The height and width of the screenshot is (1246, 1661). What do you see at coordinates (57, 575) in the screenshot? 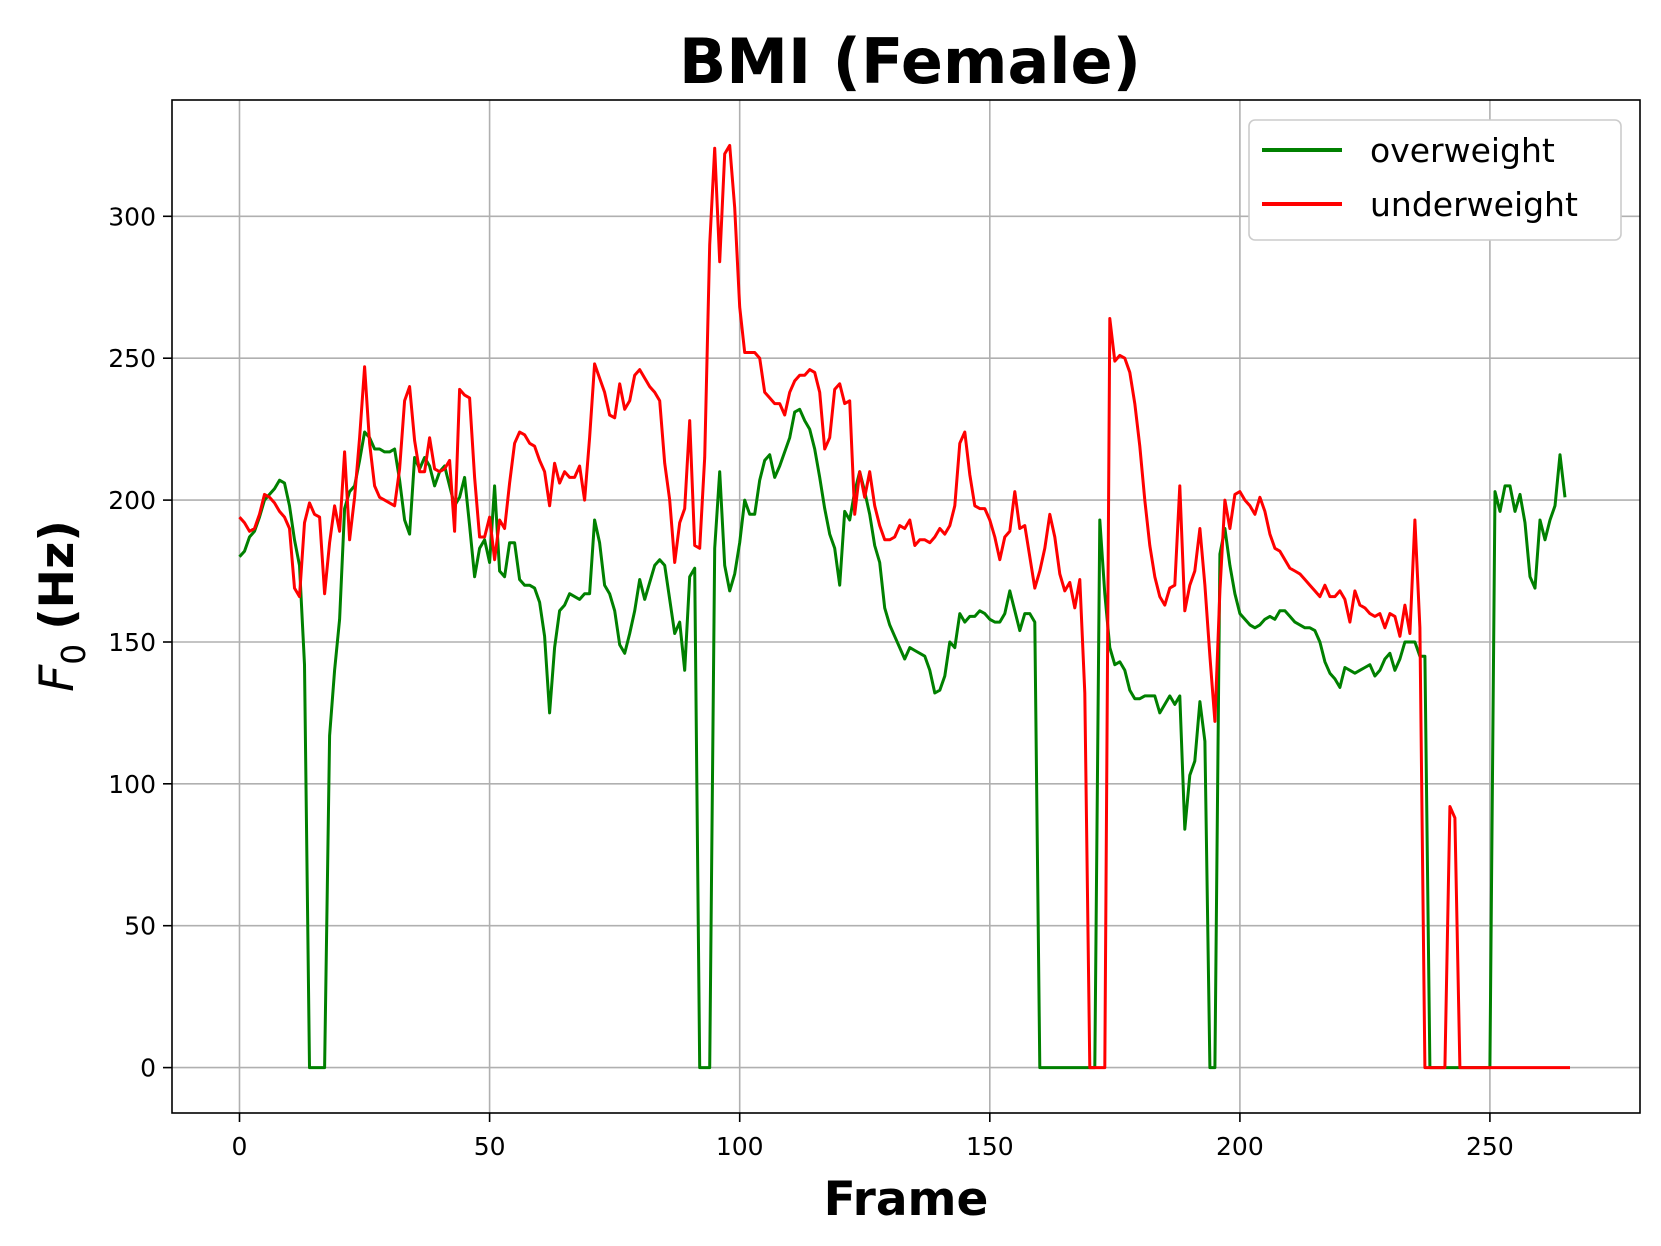
I see `y-axis-label-unit: (Hz)` at bounding box center [57, 575].